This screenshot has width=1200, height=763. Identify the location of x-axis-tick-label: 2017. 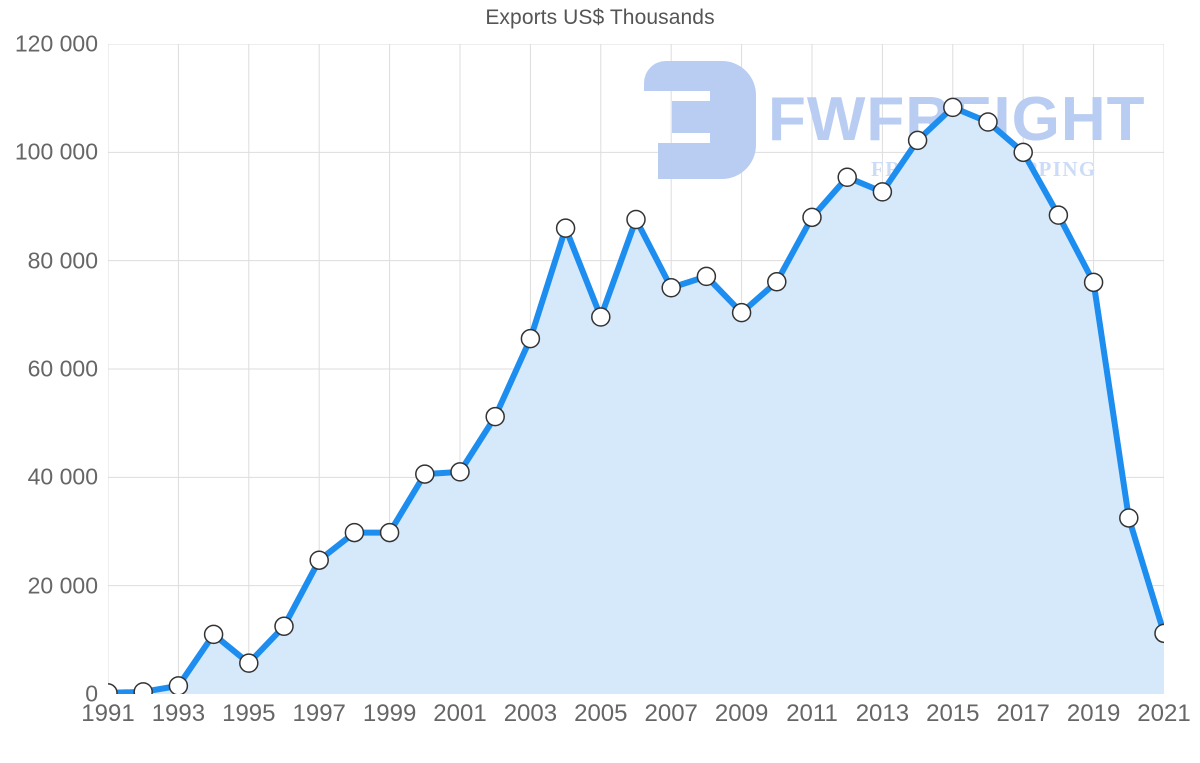
(1023, 713).